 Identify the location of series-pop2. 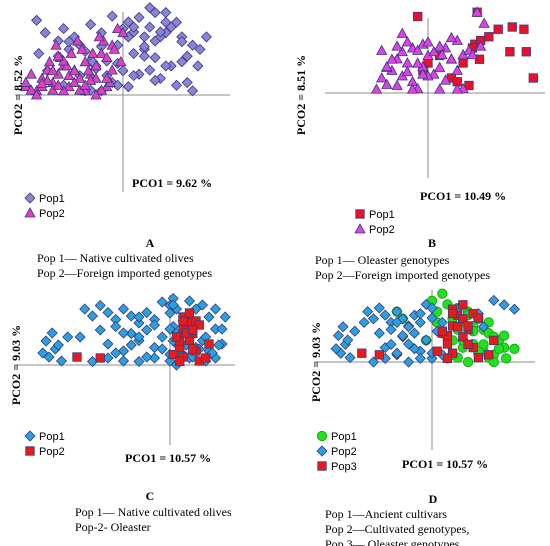
(143, 337).